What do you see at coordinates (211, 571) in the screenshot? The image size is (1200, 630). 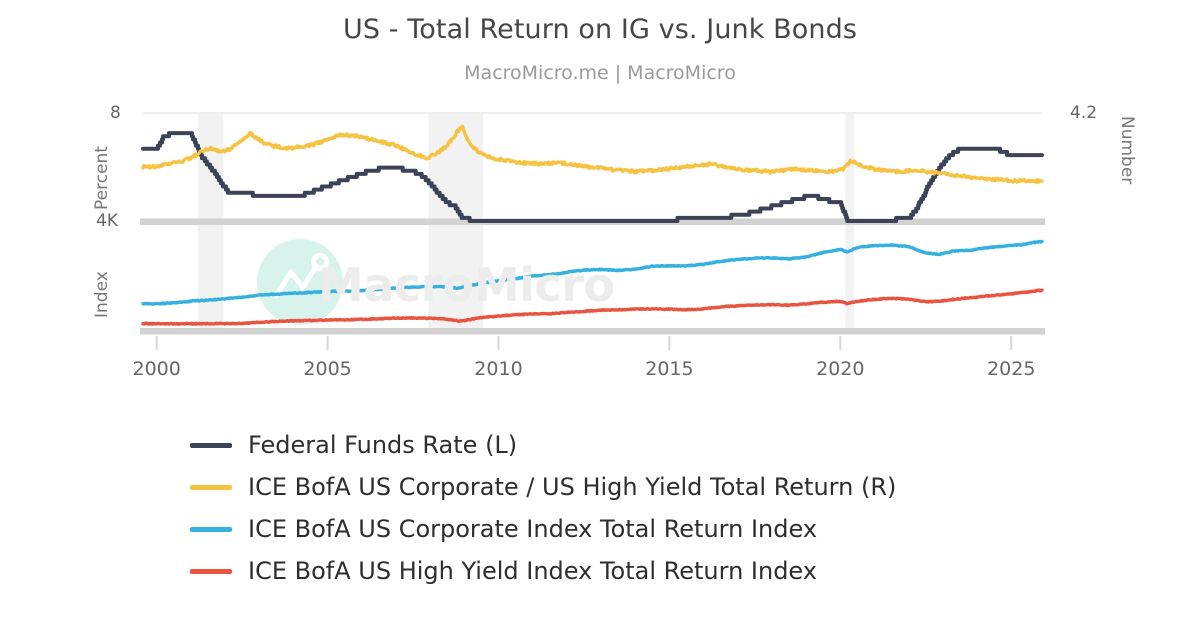 I see `legend-swatch-hy-index` at bounding box center [211, 571].